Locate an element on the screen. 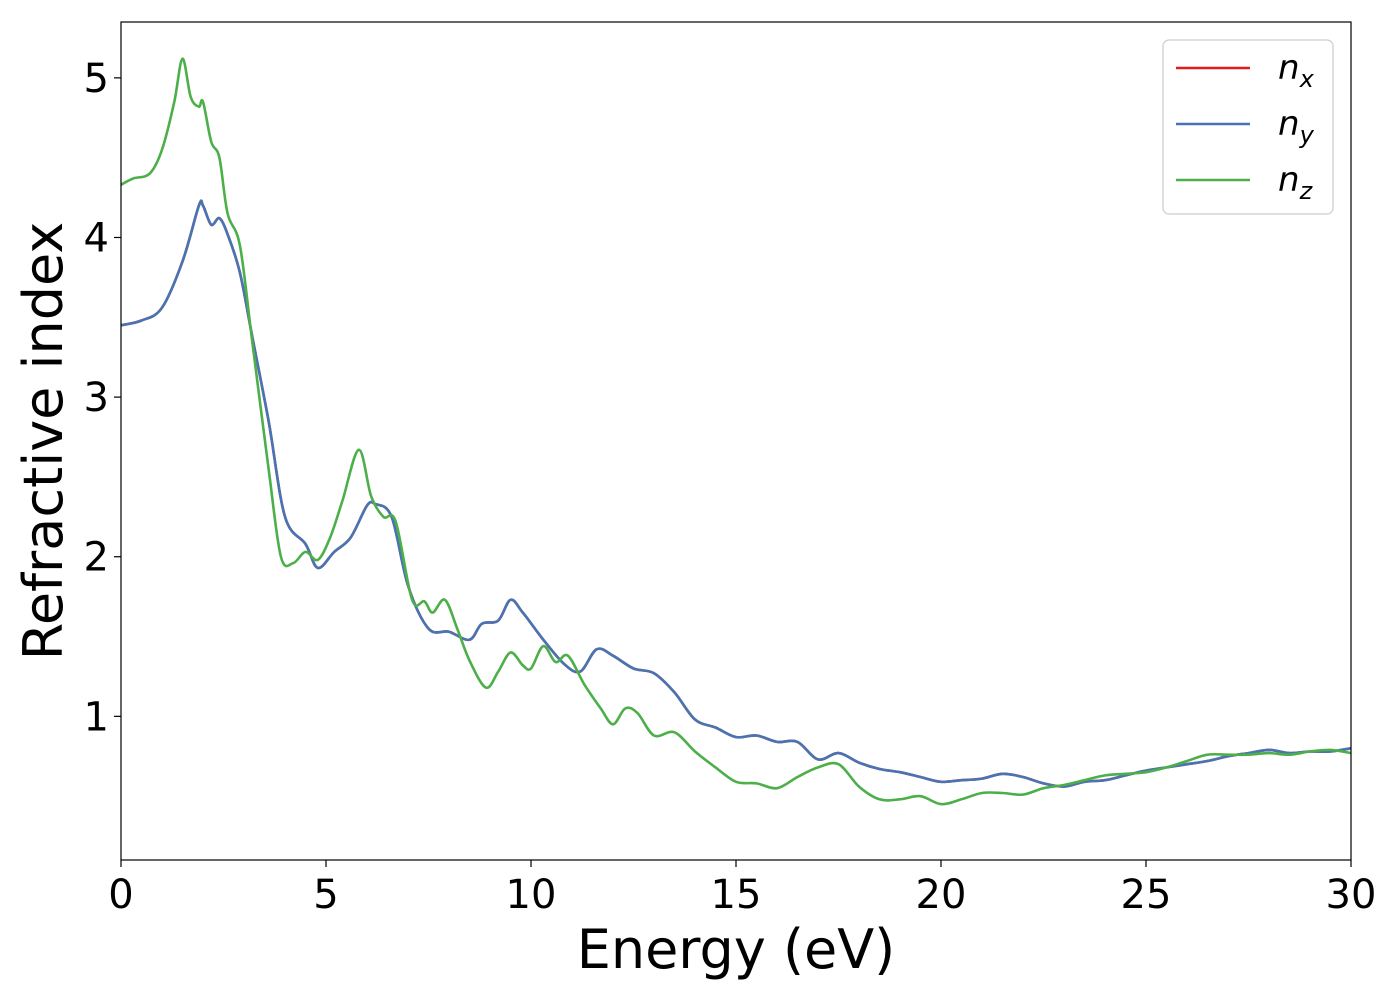  legend-box is located at coordinates (1248, 127).